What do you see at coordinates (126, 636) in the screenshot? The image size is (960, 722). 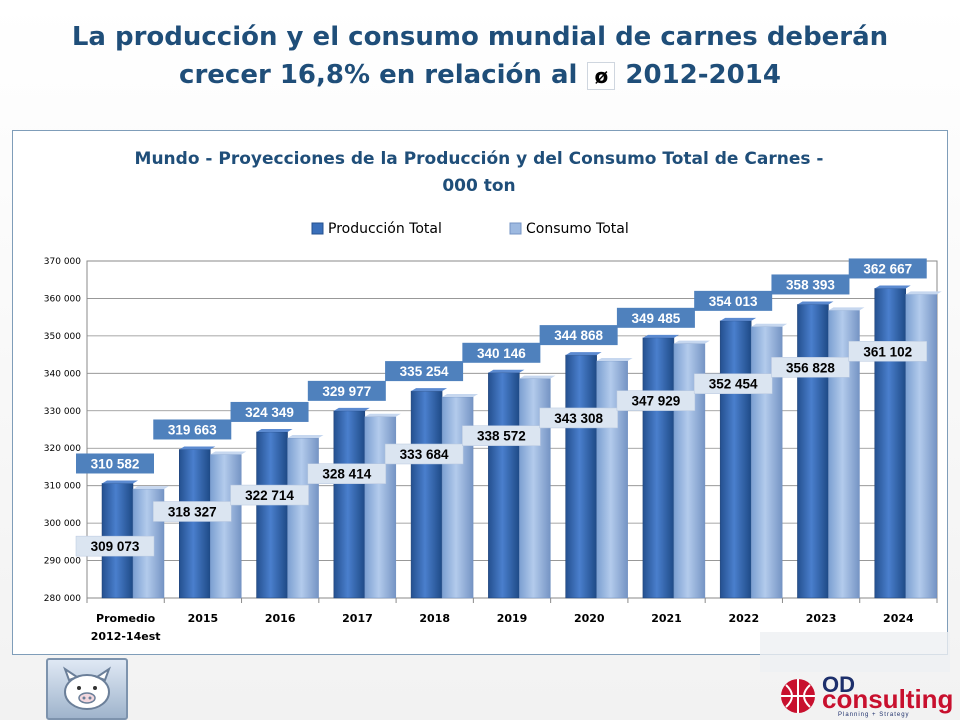 I see `x-tick-label-line2: 2012-14est` at bounding box center [126, 636].